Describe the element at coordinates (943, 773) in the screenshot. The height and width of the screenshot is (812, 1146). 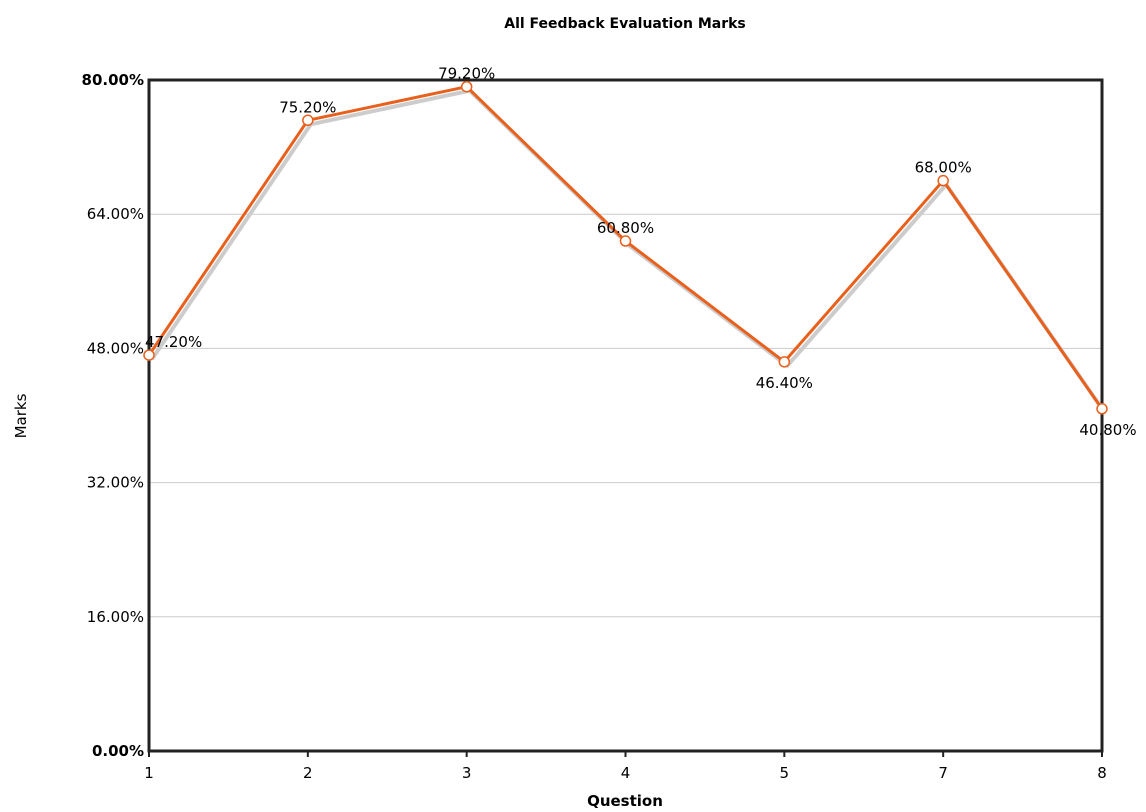
I see `x-tick-label: 7` at that location.